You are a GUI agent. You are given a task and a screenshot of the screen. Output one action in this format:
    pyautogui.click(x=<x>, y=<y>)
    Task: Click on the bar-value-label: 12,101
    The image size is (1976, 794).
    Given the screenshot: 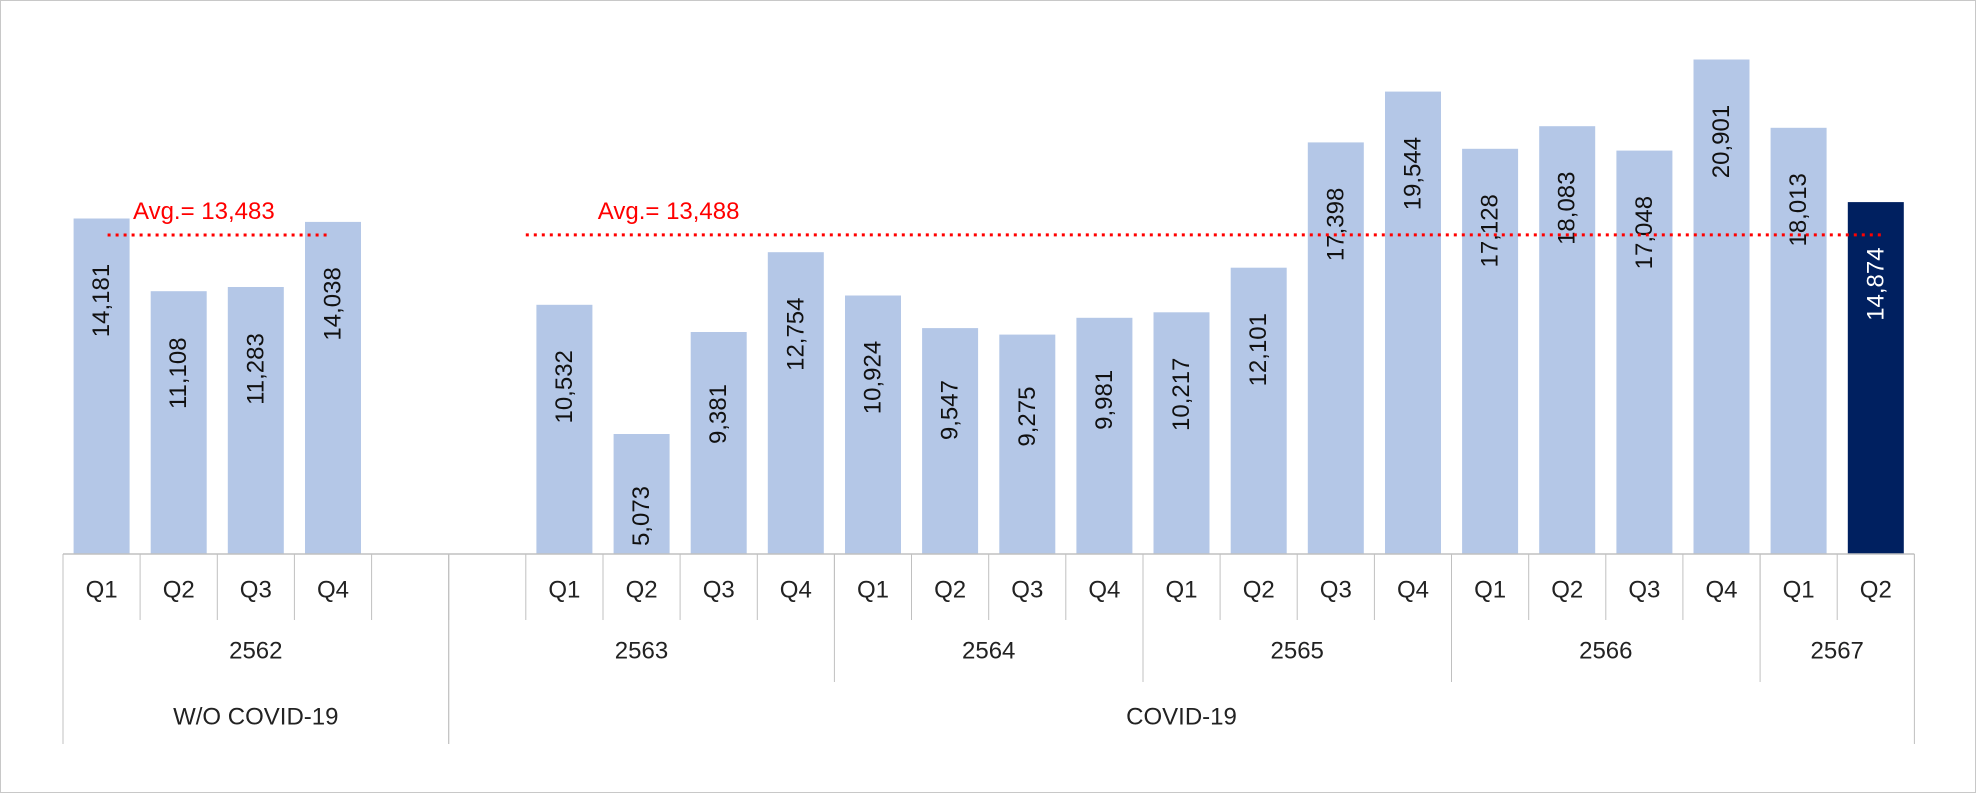 What is the action you would take?
    pyautogui.click(x=1258, y=349)
    